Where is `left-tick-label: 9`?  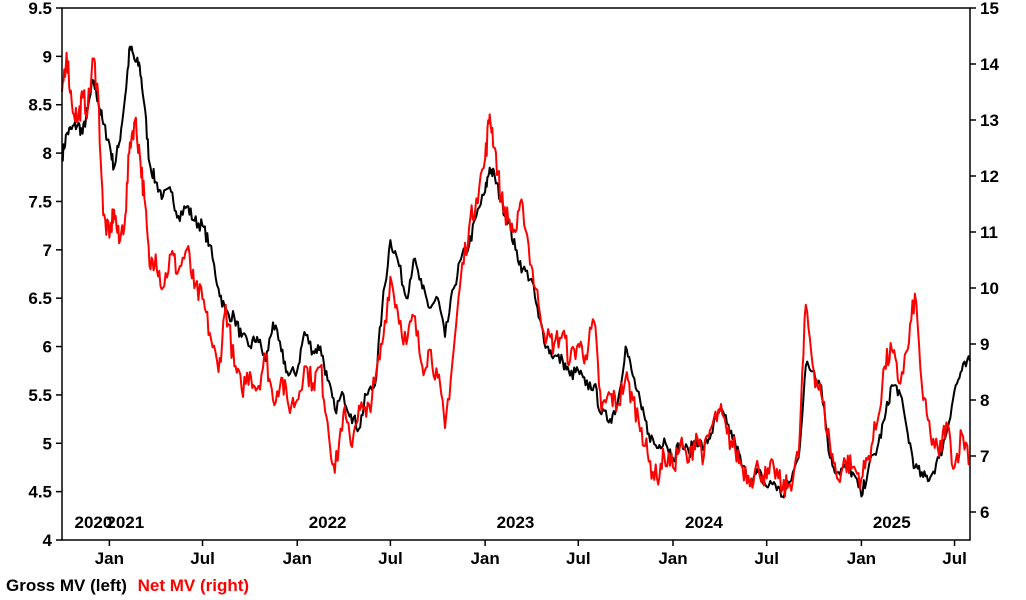
left-tick-label: 9 is located at coordinates (47, 56).